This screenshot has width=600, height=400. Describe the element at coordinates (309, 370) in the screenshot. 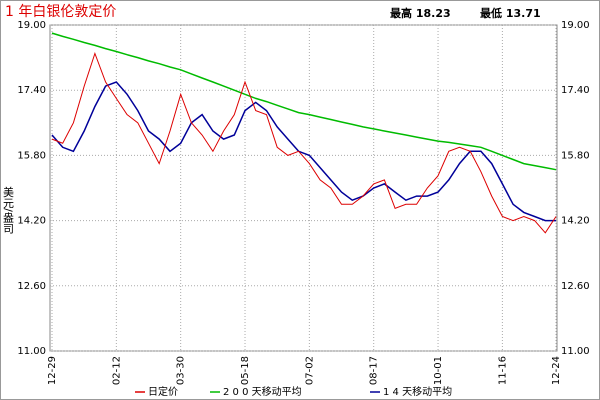

I see `x-tick-label: 07-02` at that location.